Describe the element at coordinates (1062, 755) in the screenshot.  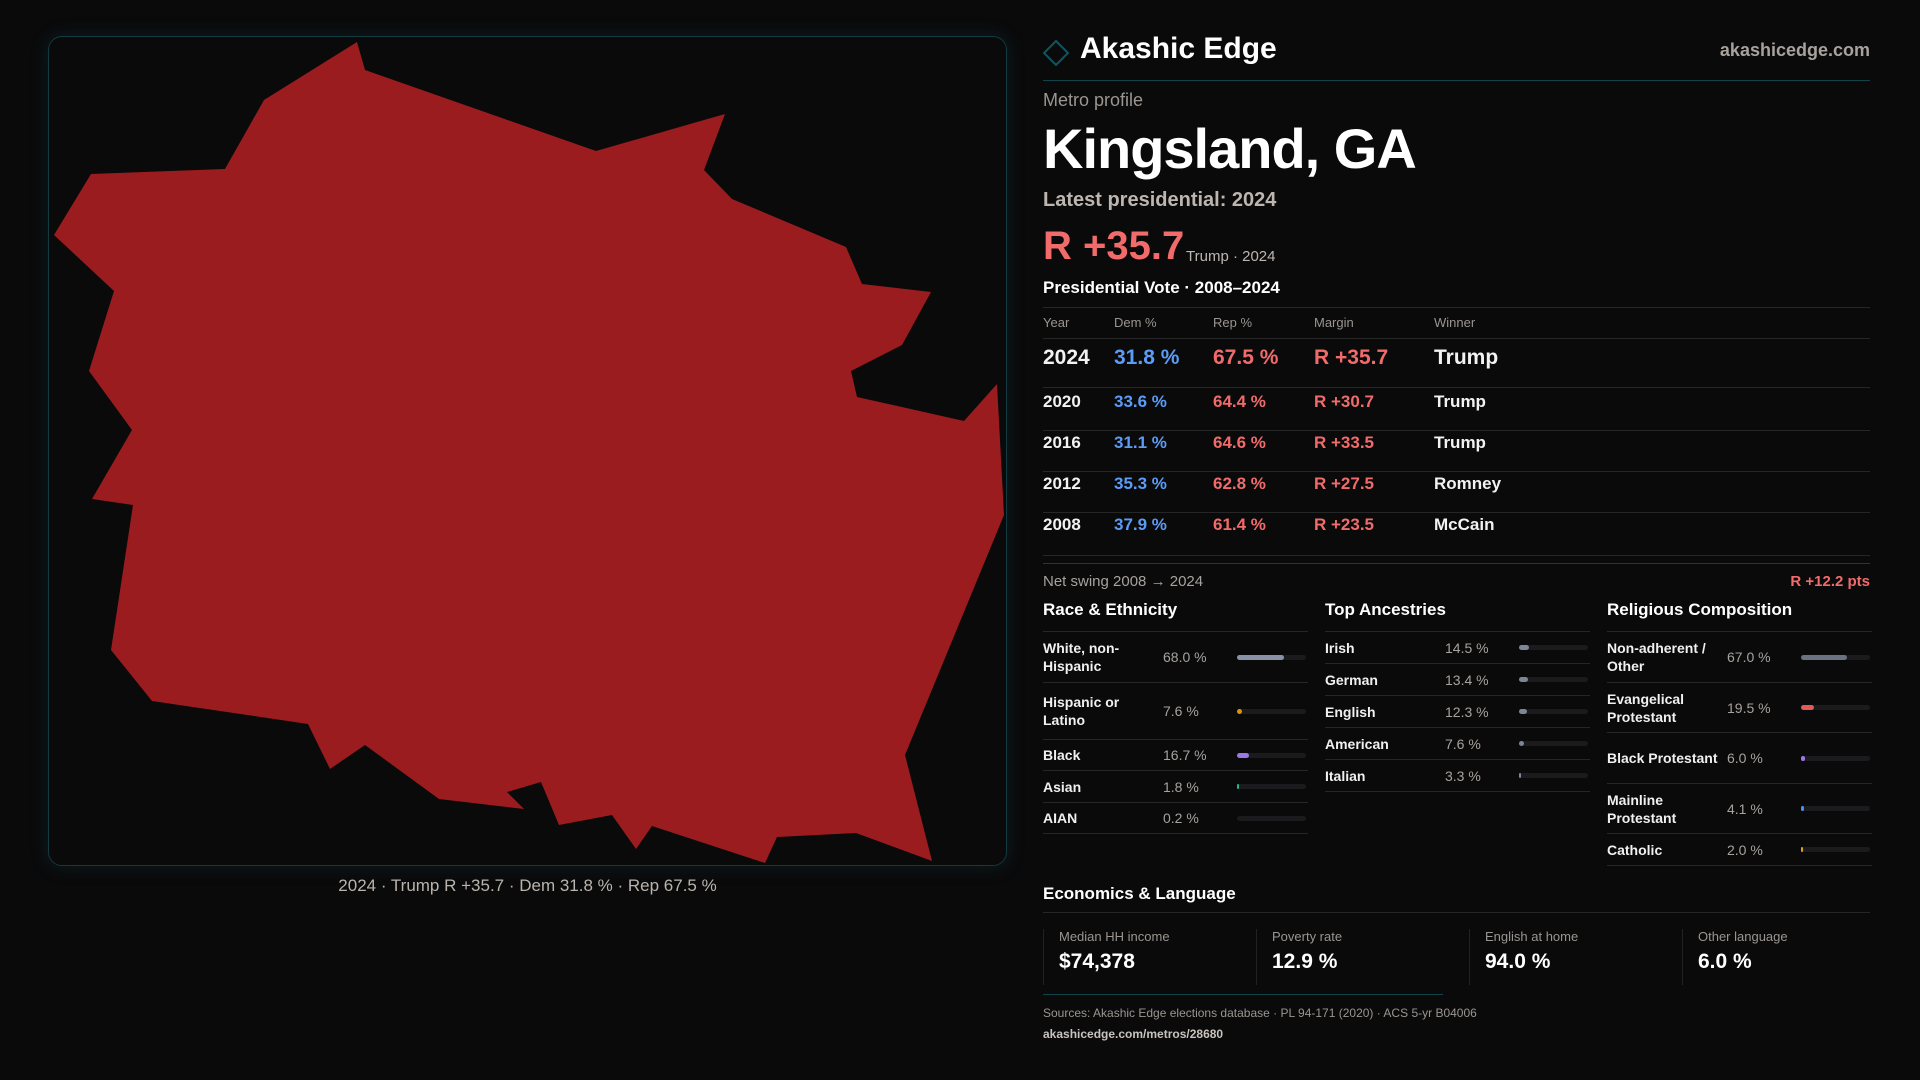
I see `item-label: Black` at that location.